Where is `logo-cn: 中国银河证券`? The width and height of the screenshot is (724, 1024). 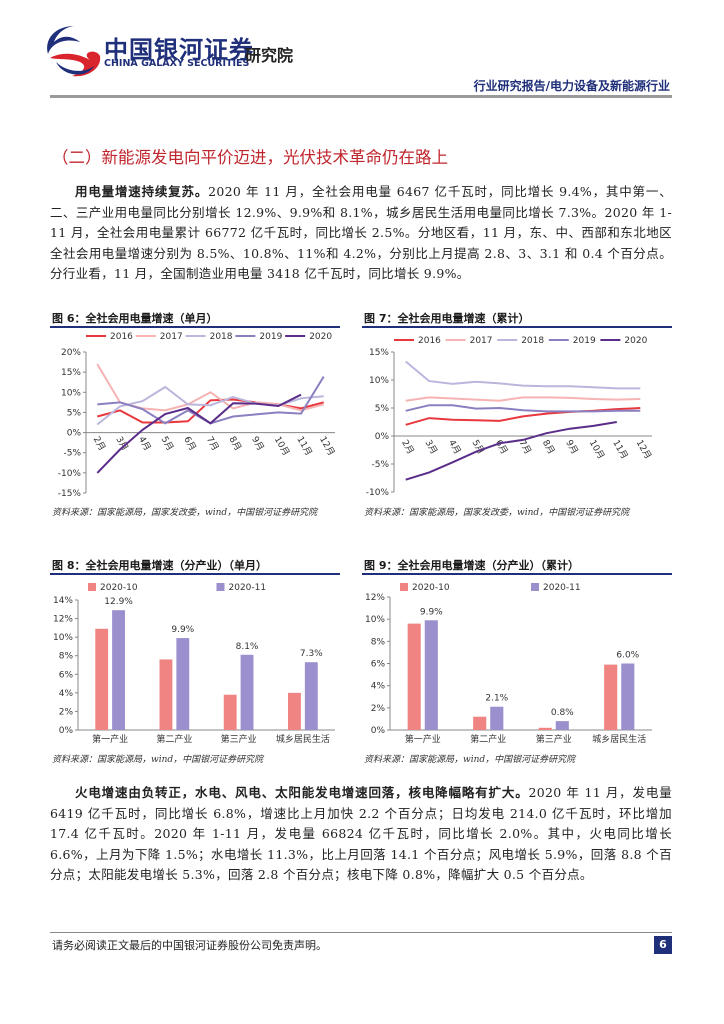
logo-cn: 中国银河证券 is located at coordinates (179, 49).